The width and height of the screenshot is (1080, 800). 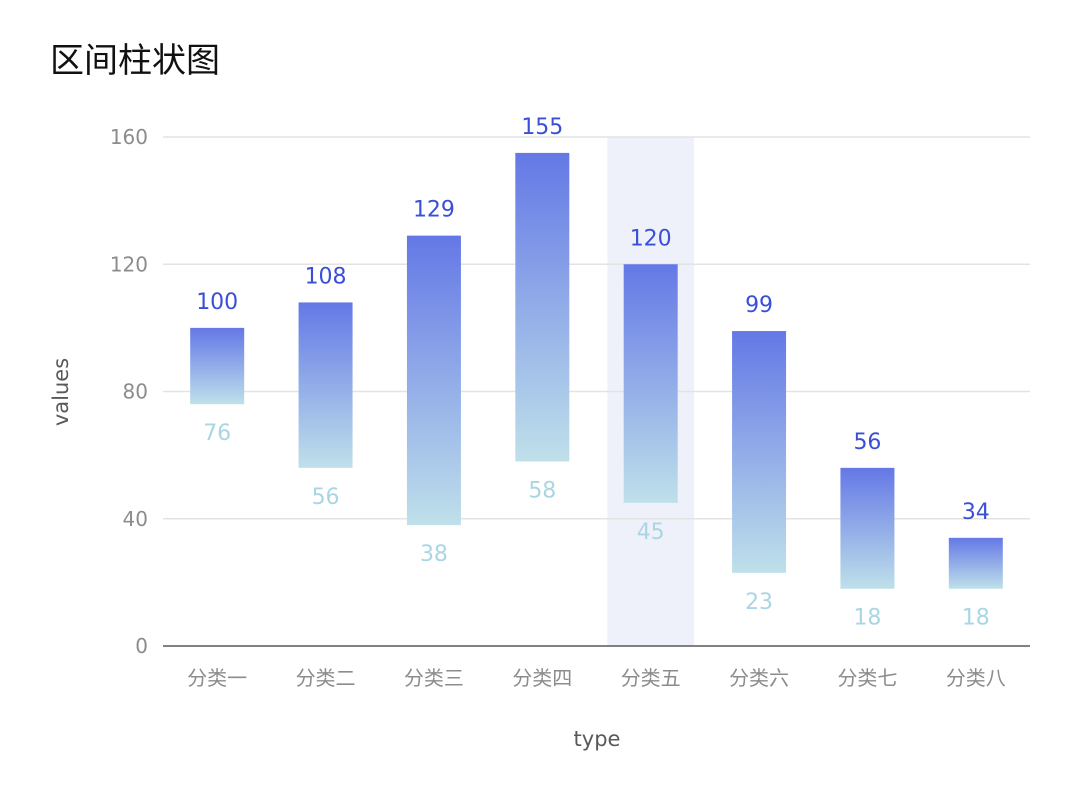 I want to click on x-tick-label: 分类四, so click(x=542, y=678).